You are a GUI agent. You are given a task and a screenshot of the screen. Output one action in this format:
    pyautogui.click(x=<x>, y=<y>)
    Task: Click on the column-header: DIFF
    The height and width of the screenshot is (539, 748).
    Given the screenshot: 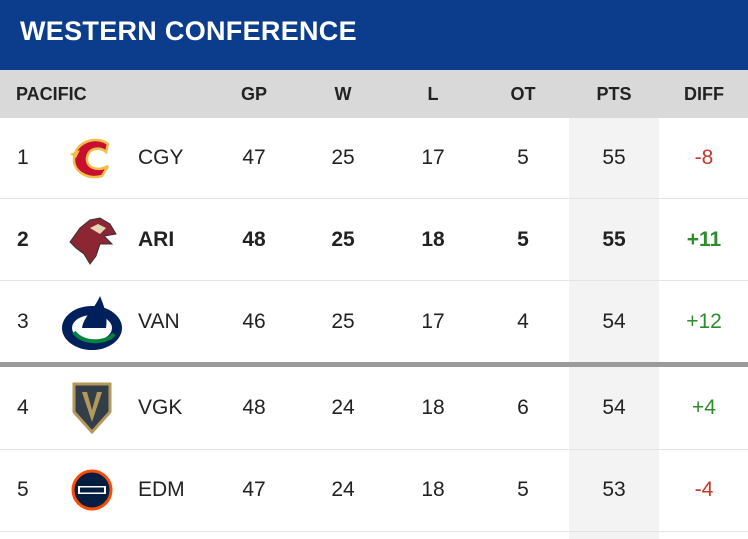 What is the action you would take?
    pyautogui.click(x=704, y=94)
    